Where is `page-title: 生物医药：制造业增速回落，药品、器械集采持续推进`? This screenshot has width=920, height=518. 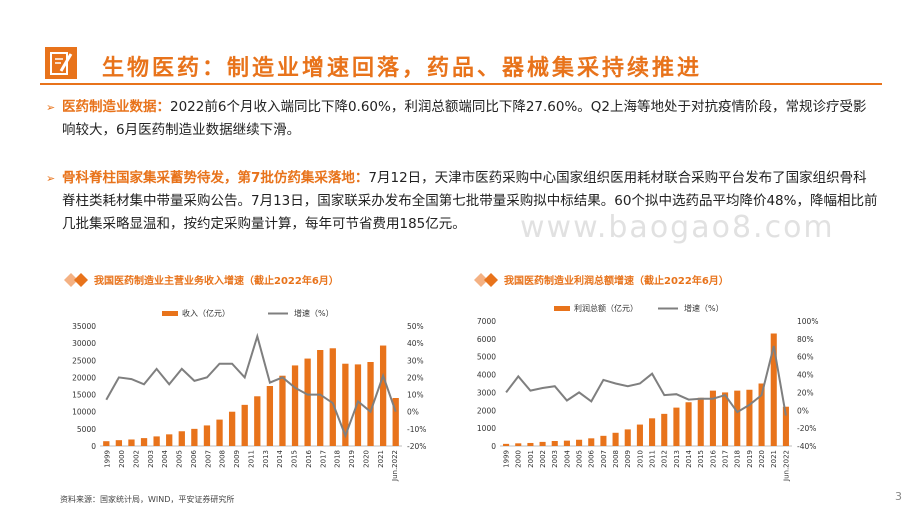 page-title: 生物医药：制造业增速回落，药品、器械集采持续推进 is located at coordinates (402, 68).